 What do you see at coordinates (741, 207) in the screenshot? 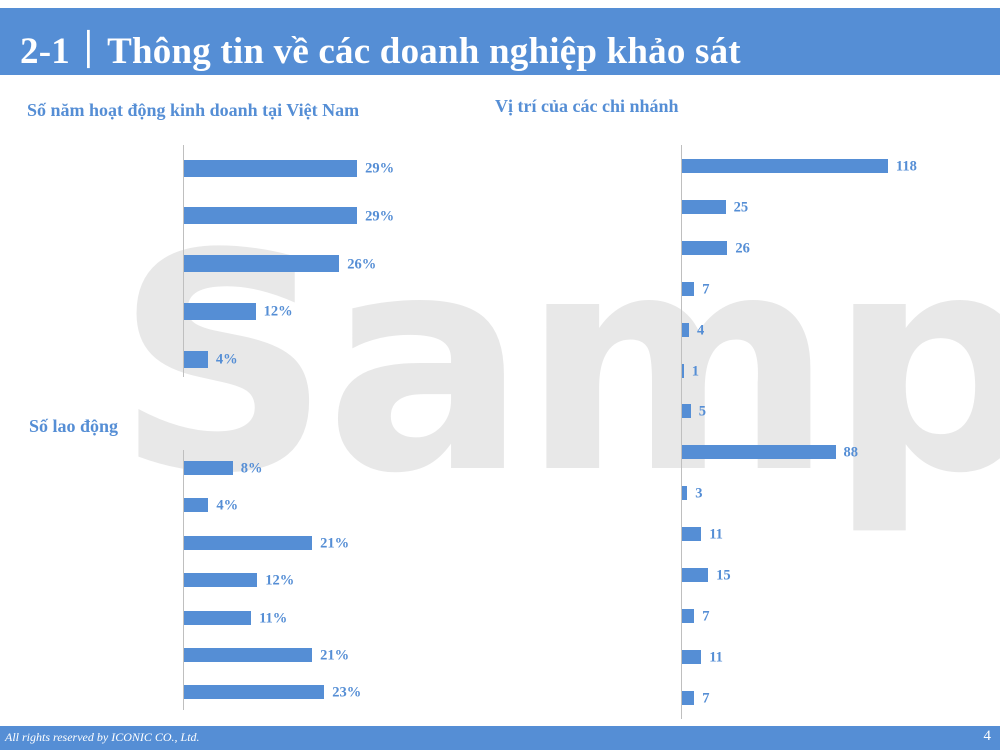
I see `value-label: 25` at bounding box center [741, 207].